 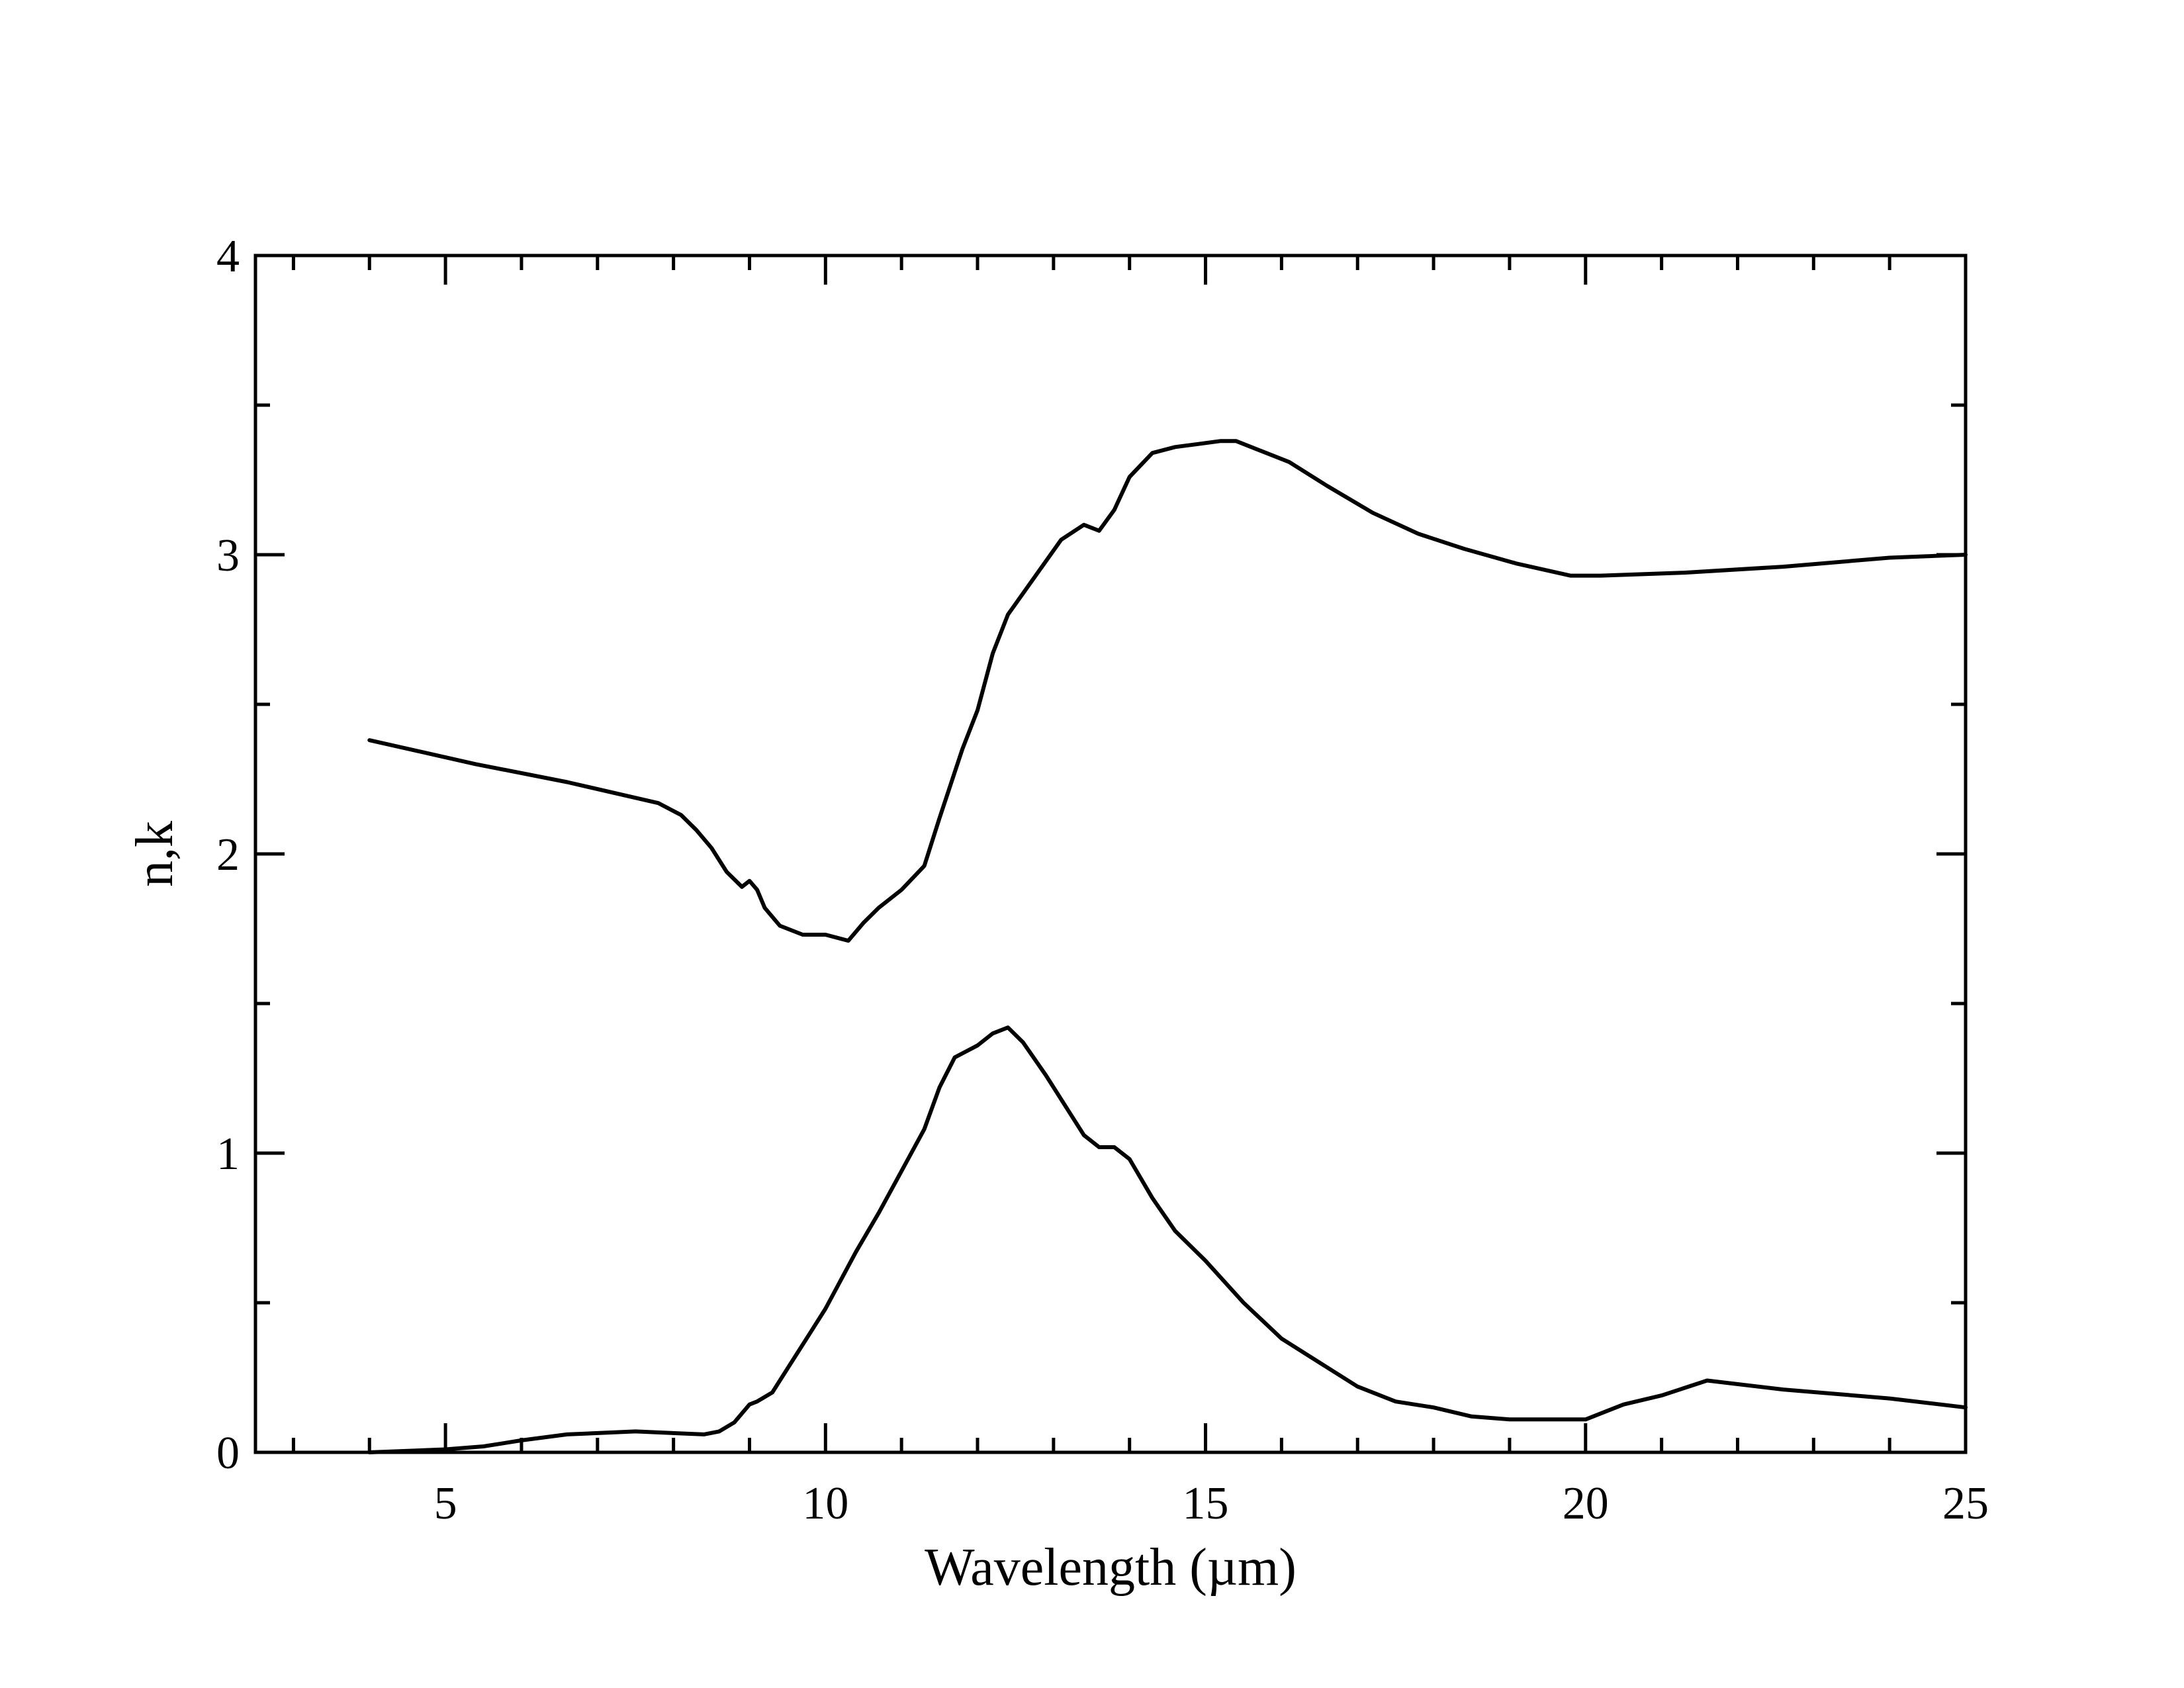 I want to click on x-tick-label: 5, so click(x=445, y=1503).